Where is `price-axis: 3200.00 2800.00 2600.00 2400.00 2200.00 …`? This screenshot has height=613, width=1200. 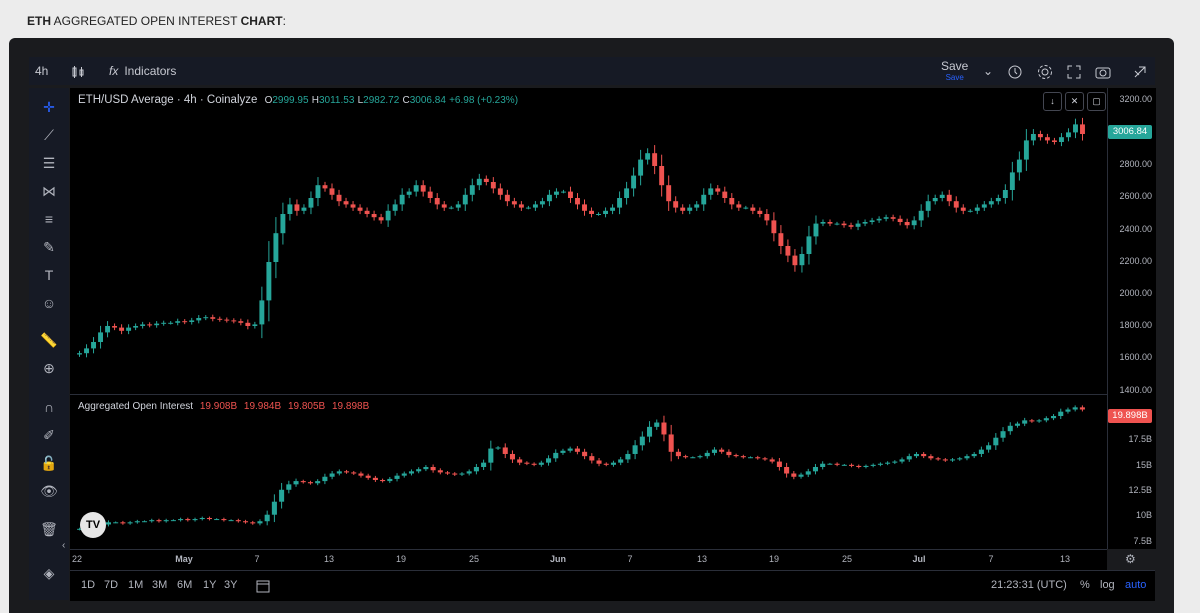
price-axis: 3200.00 2800.00 2600.00 2400.00 2200.00 … is located at coordinates (1131, 318).